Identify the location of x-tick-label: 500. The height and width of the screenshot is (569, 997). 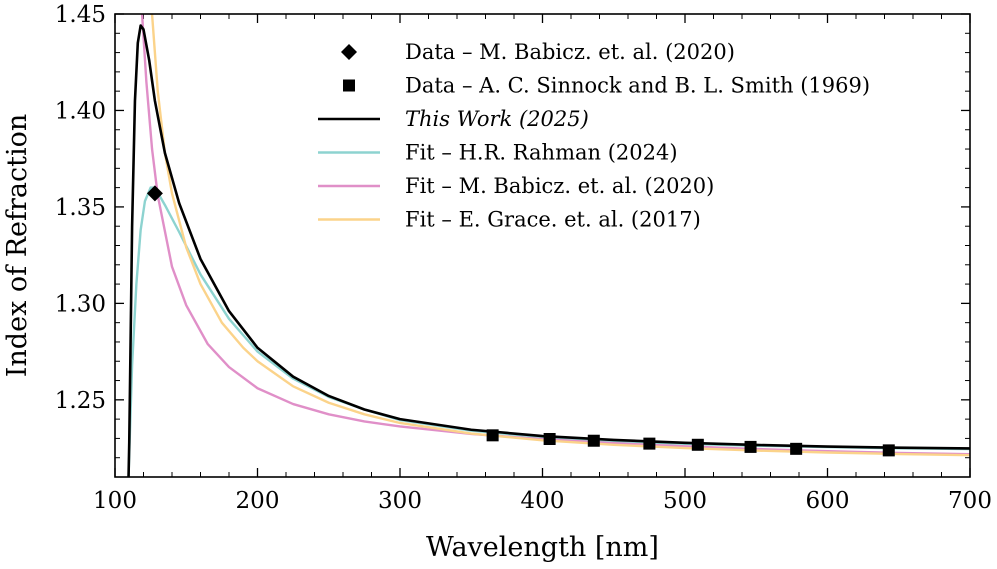
(685, 501).